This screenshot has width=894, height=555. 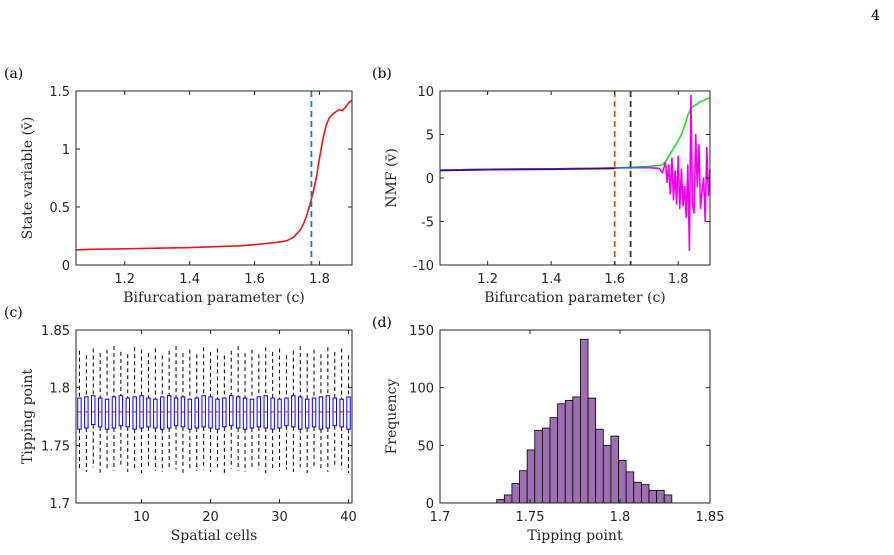 What do you see at coordinates (440, 517) in the screenshot?
I see `x-tick-label: 1.7` at bounding box center [440, 517].